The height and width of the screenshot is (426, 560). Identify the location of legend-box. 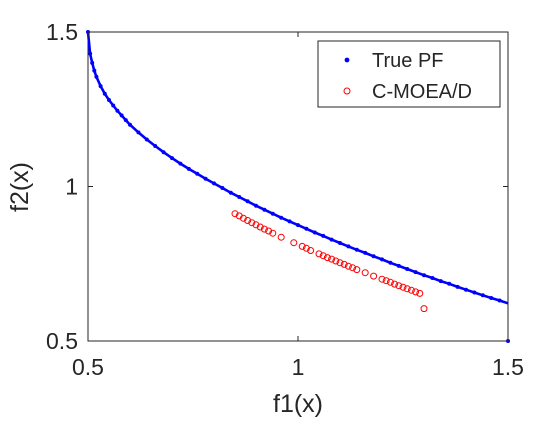
(409, 74).